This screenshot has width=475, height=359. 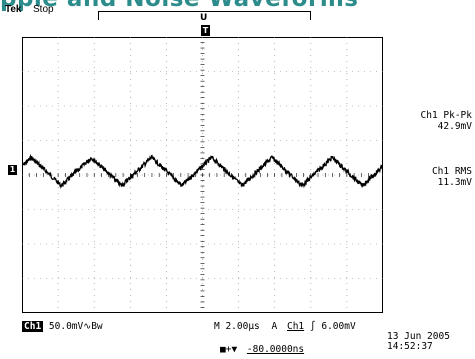 I want to click on horizontal-position-readout: ■+▼ -80.0000ns, so click(x=262, y=349).